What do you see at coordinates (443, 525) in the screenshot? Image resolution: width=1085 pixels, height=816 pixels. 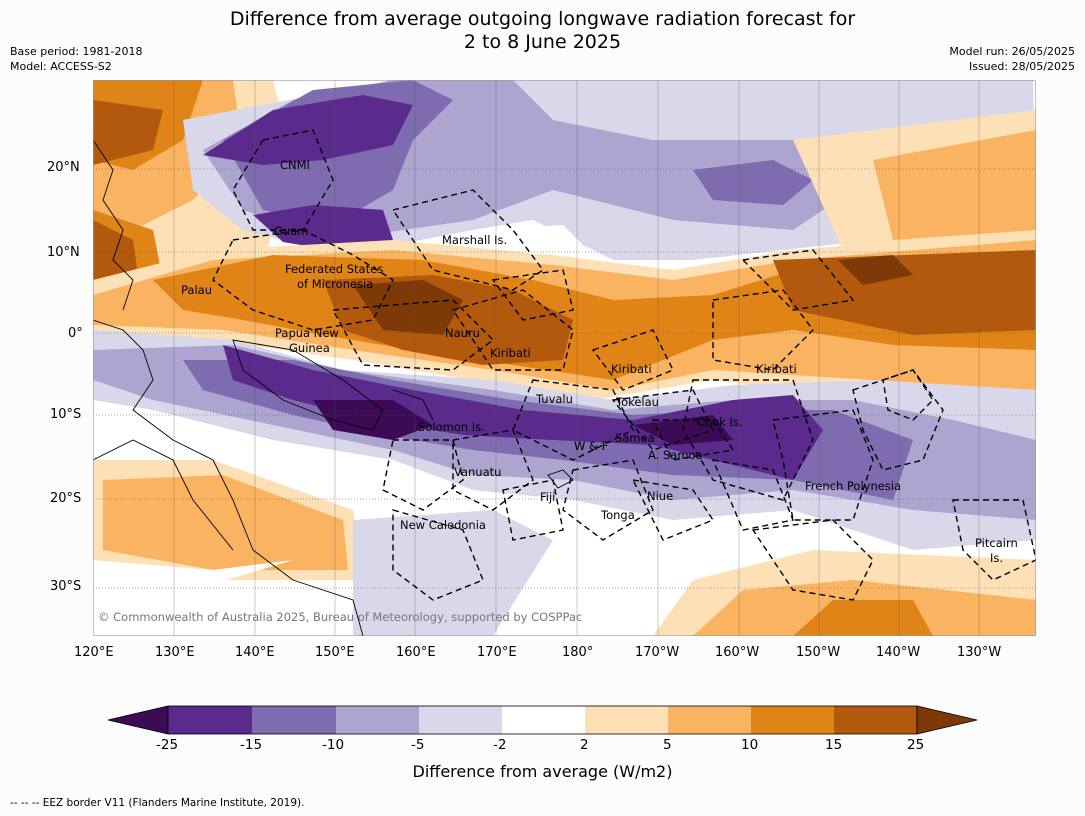 I see `place-label: New Caledonia` at bounding box center [443, 525].